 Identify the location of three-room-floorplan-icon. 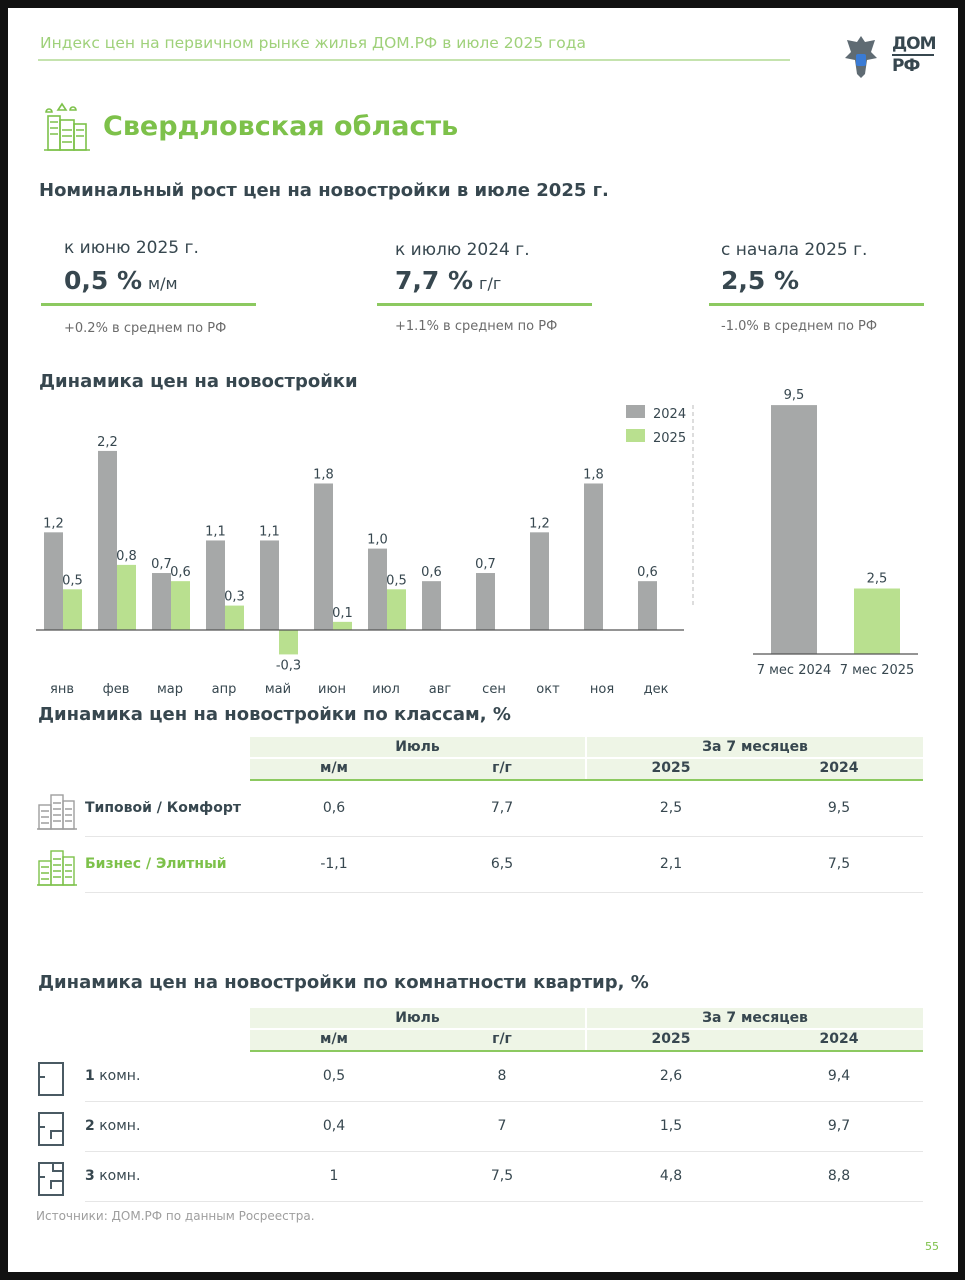
(52, 1180).